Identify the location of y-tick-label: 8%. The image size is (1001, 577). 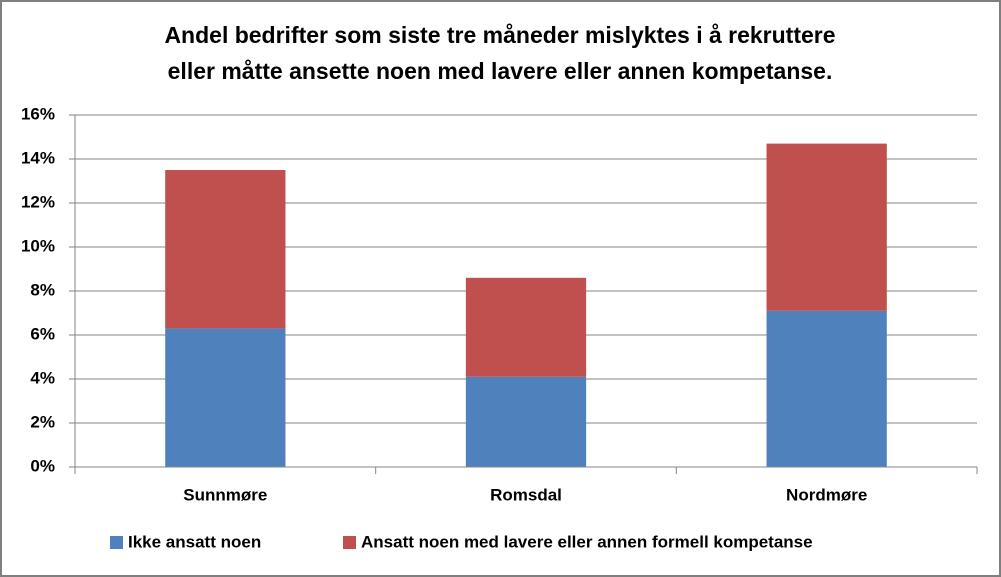
(42, 289).